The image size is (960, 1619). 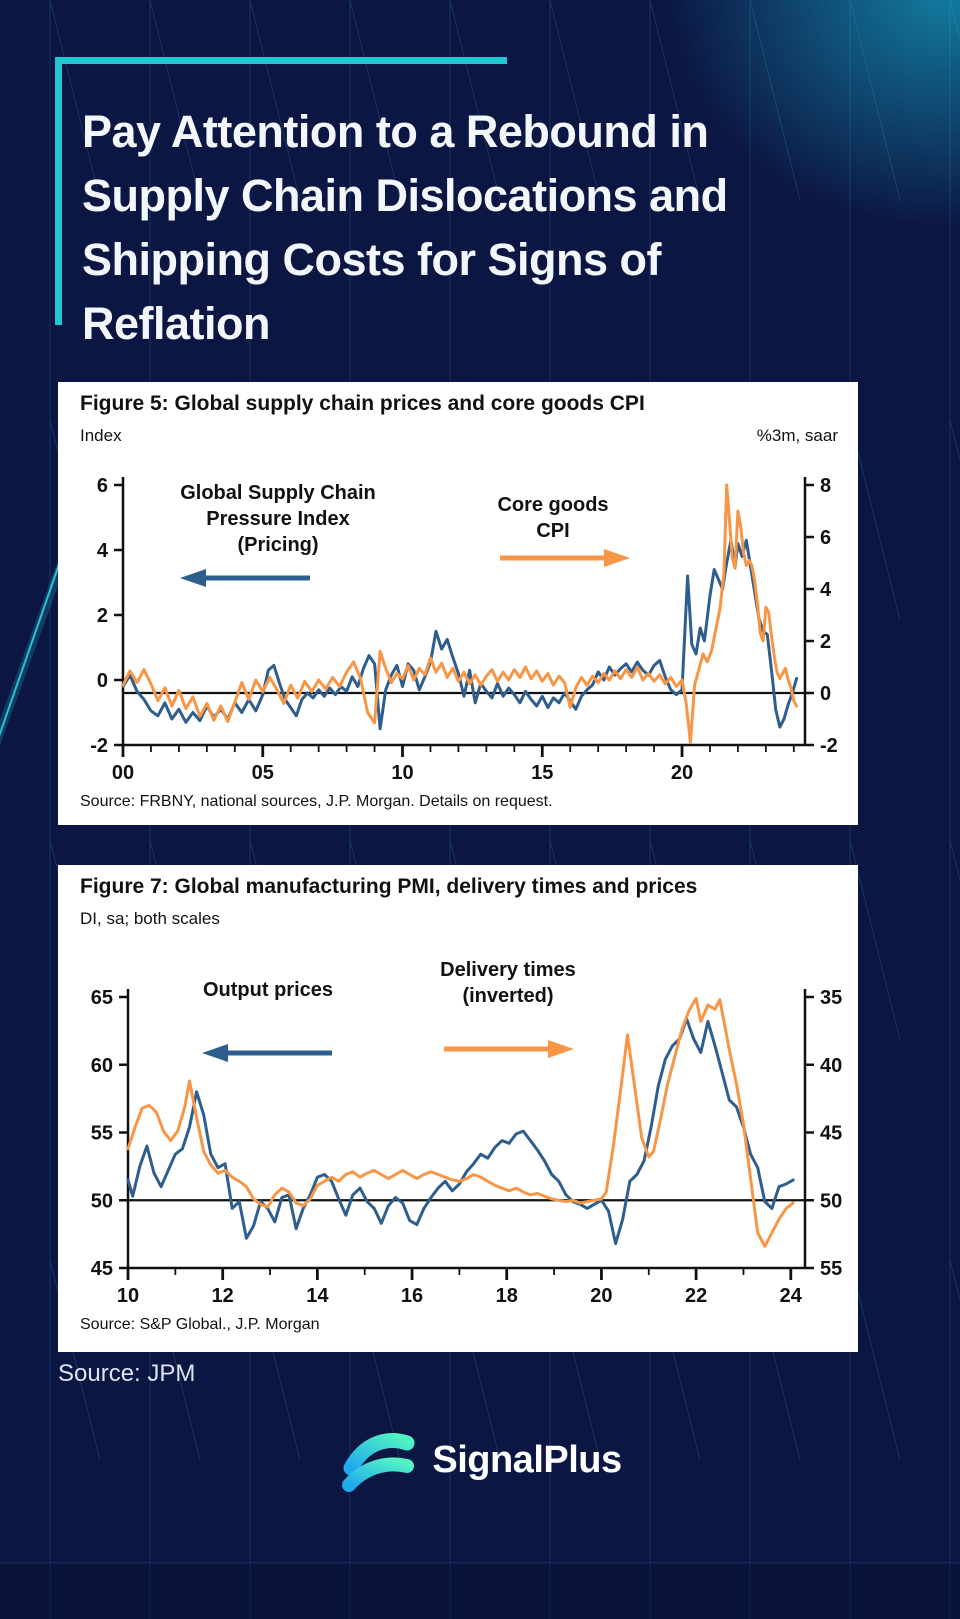 What do you see at coordinates (317, 1296) in the screenshot?
I see `svg-text: 14` at bounding box center [317, 1296].